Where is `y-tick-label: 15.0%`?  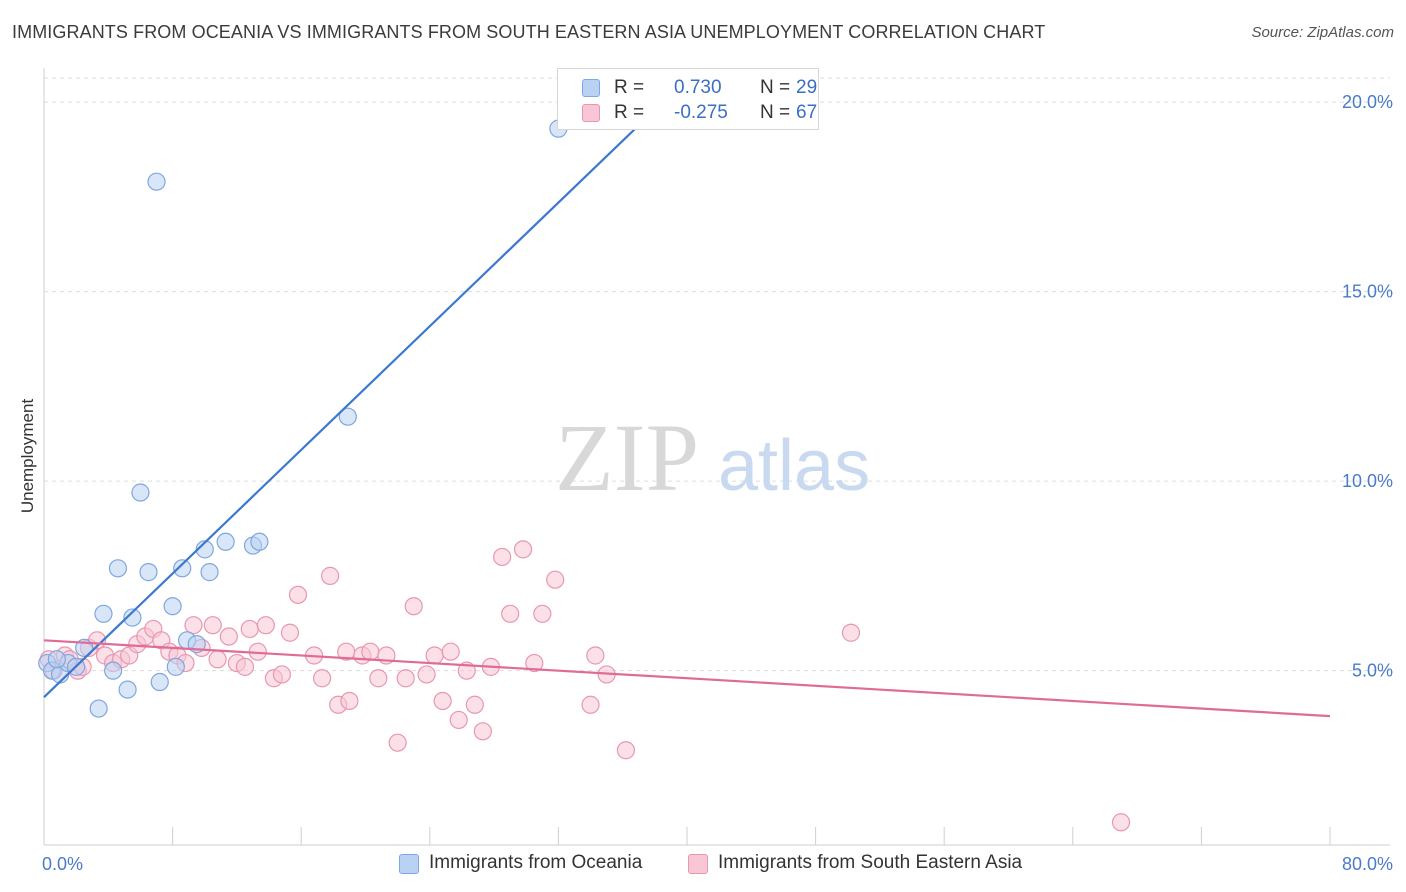
y-tick-label: 15.0% is located at coordinates (1367, 292).